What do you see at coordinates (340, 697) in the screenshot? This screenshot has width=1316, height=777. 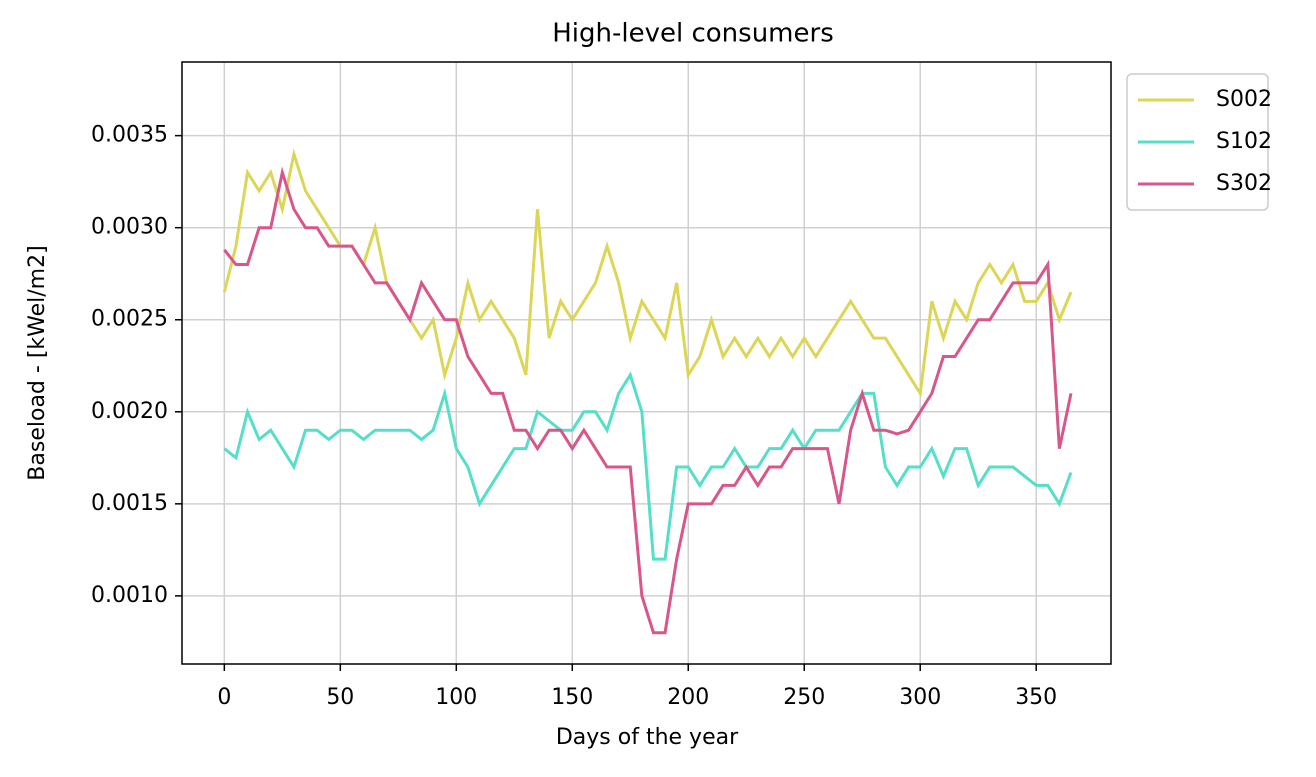 I see `x-tick-label: 50` at bounding box center [340, 697].